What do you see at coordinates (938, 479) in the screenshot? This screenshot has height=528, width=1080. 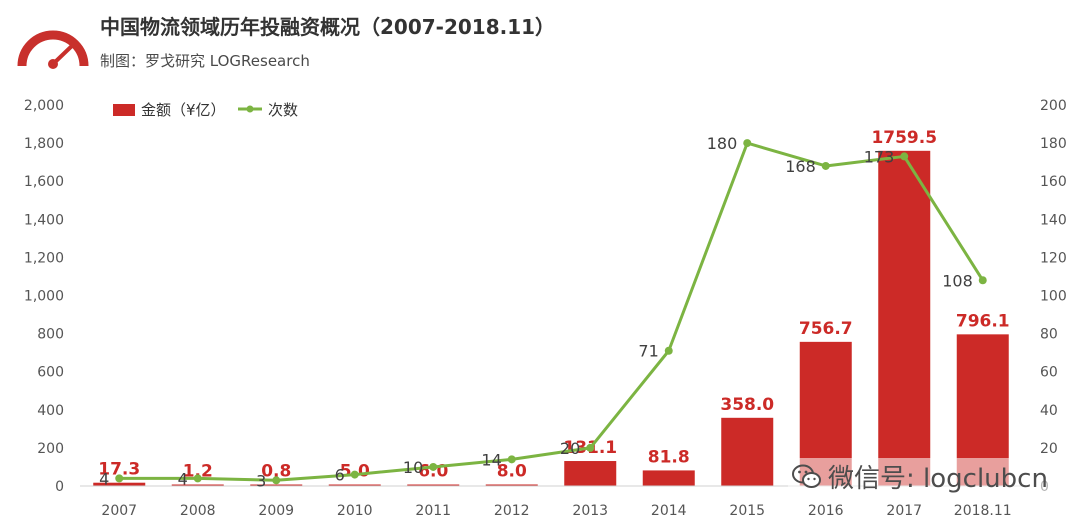 I see `watermark-text: 微信号: logclubcn` at bounding box center [938, 479].